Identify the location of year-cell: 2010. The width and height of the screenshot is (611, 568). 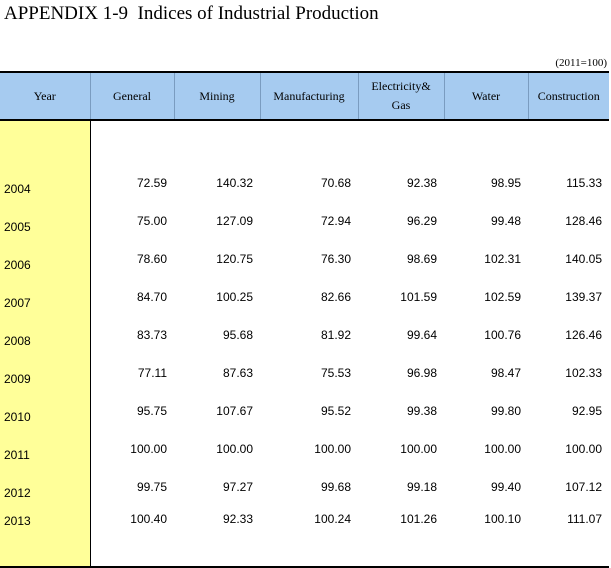
(45, 411).